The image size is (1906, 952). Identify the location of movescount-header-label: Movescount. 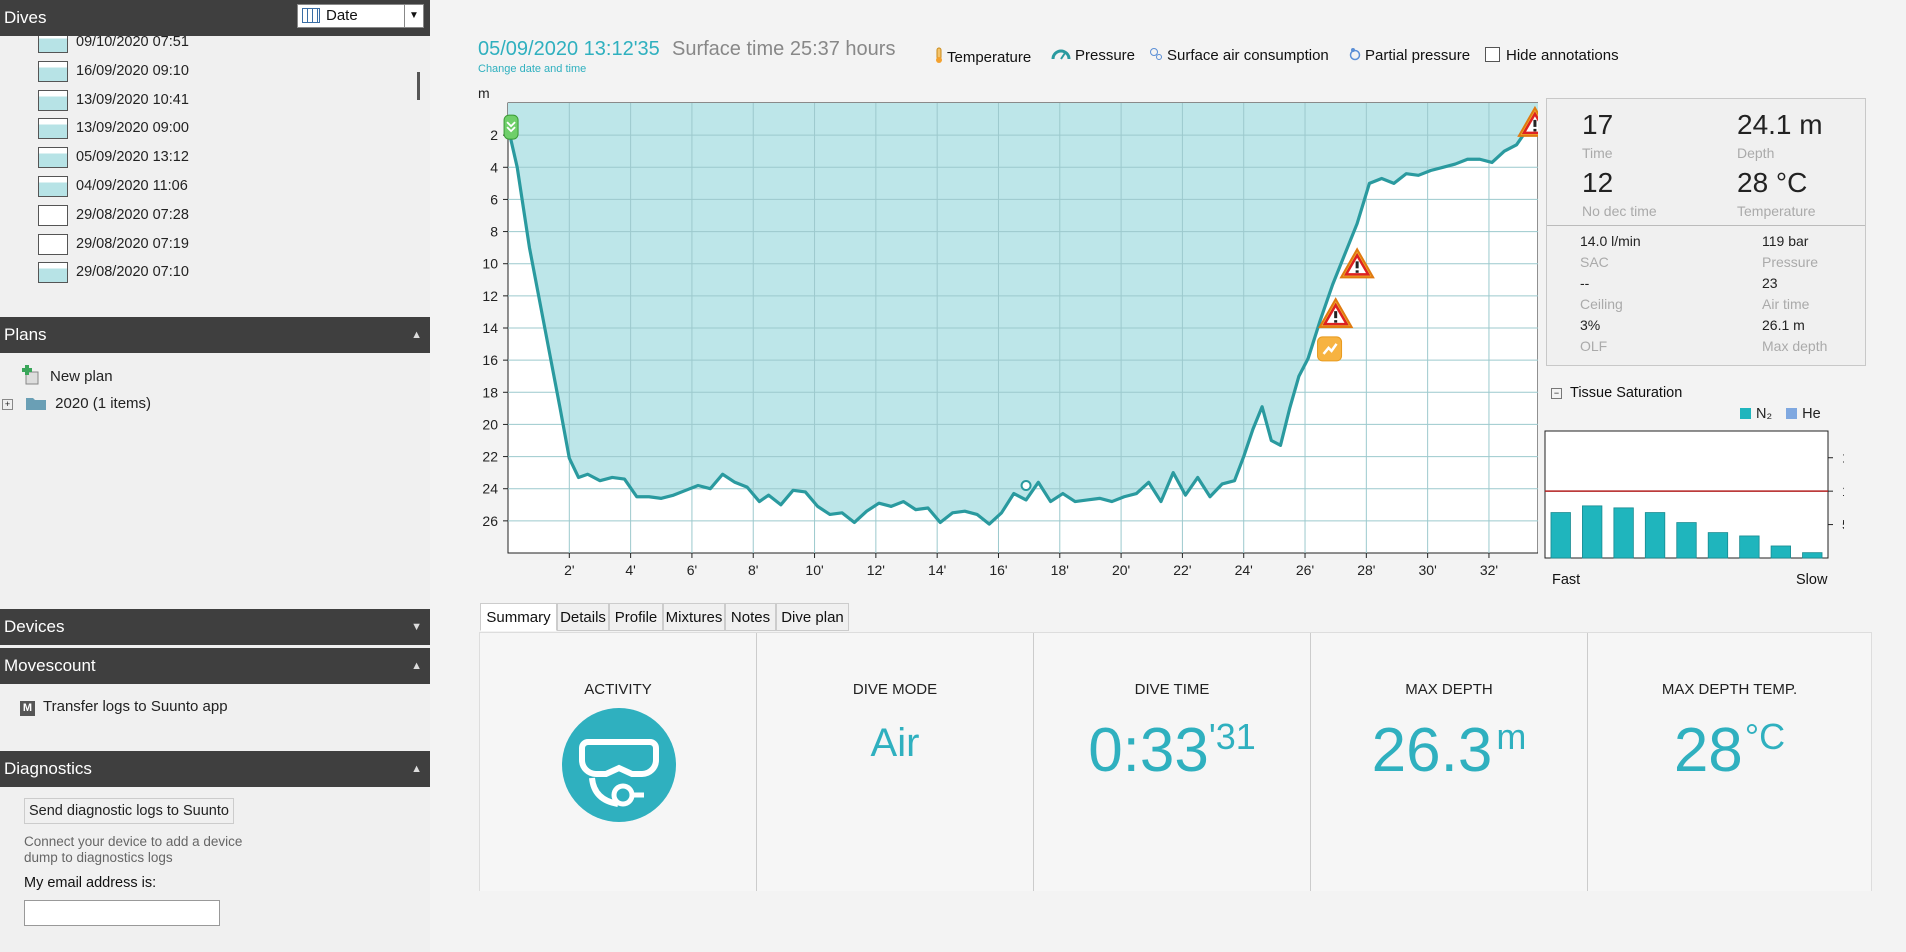
(50, 665).